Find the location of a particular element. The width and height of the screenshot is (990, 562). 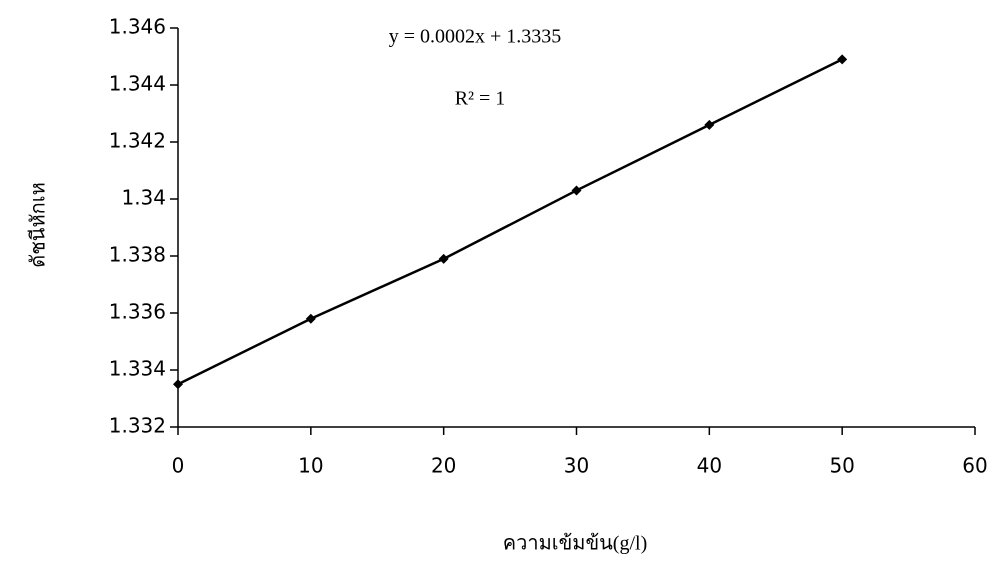

x-tick-label: 40 is located at coordinates (709, 466).